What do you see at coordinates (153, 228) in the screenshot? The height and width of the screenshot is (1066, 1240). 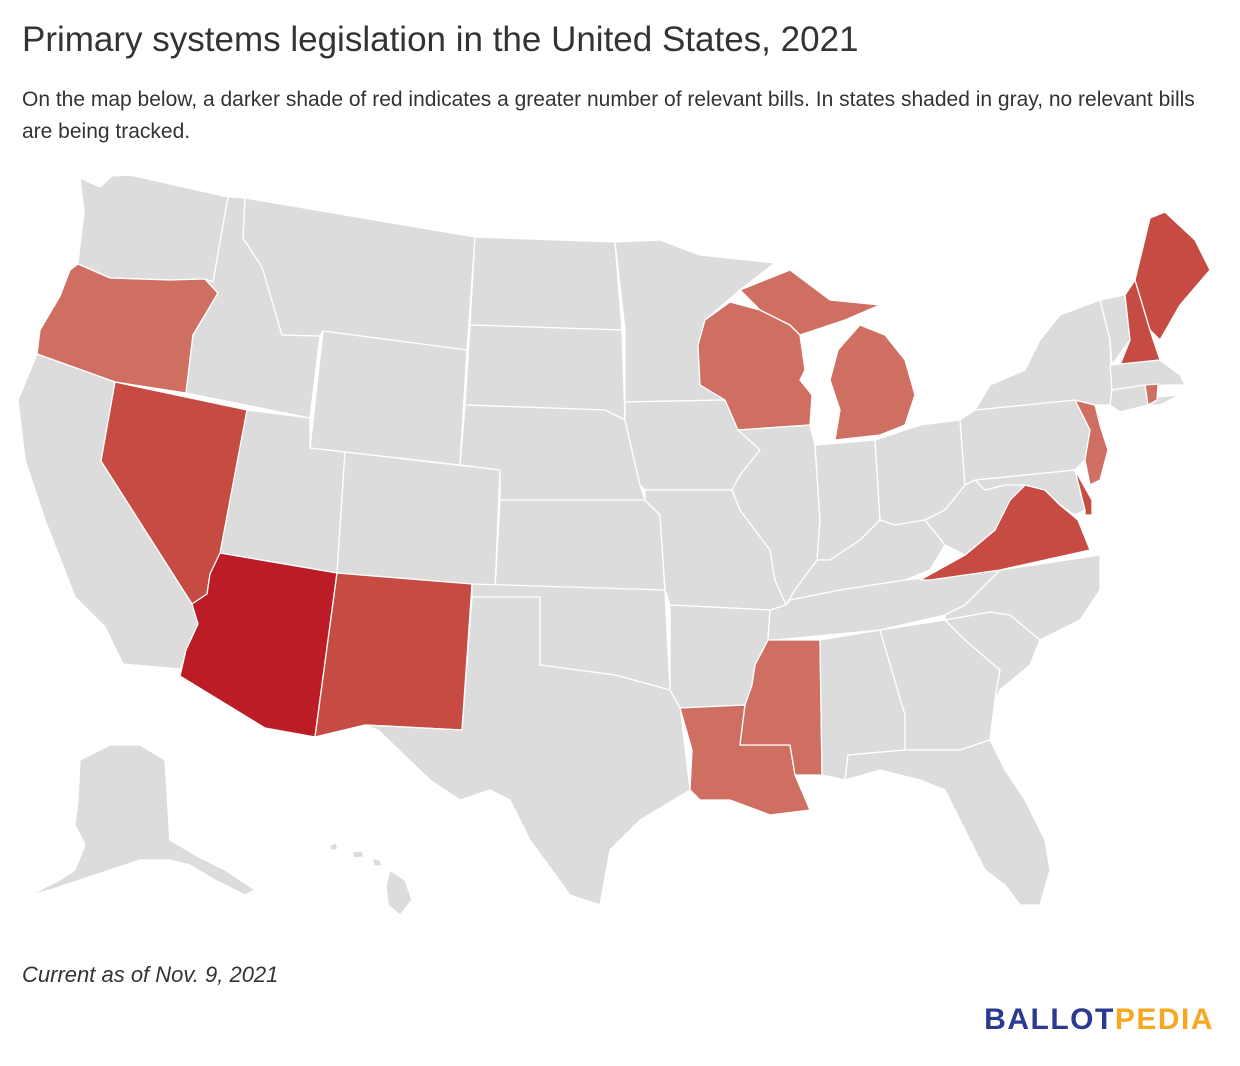 I see `state-WA` at bounding box center [153, 228].